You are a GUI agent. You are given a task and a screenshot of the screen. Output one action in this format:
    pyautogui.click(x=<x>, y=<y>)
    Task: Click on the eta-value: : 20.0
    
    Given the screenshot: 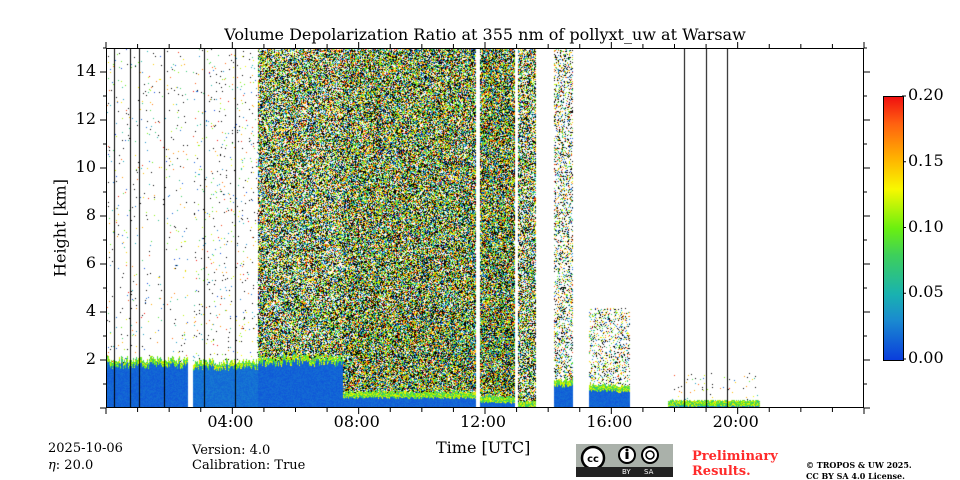 What is the action you would take?
    pyautogui.click(x=74, y=465)
    